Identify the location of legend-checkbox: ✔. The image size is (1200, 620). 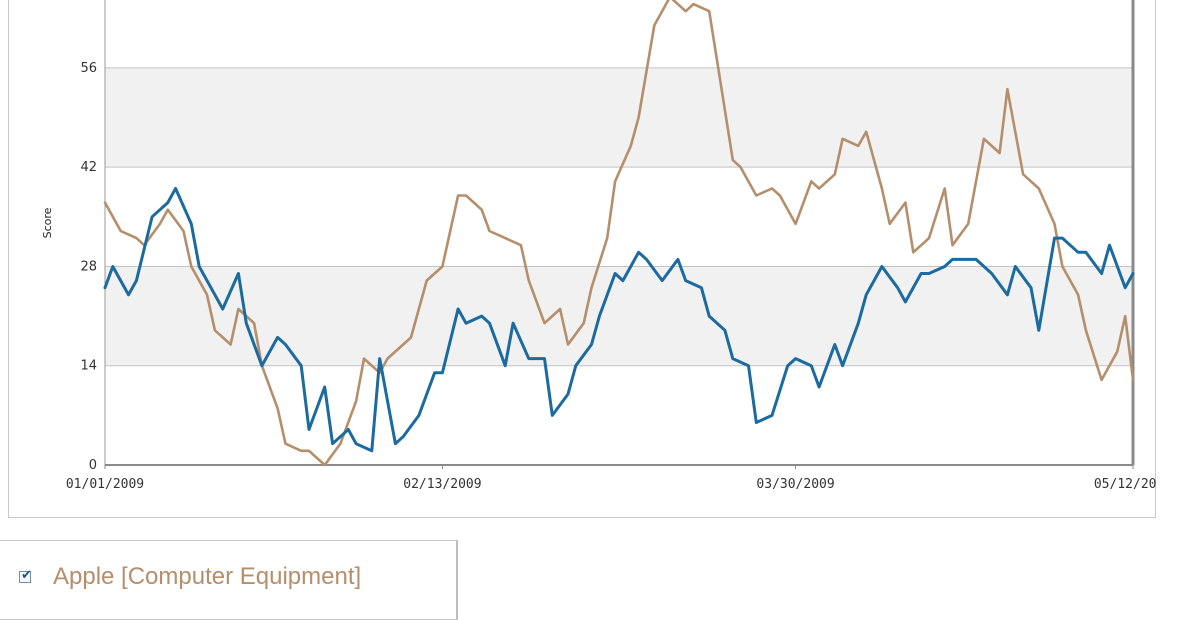
(25, 575).